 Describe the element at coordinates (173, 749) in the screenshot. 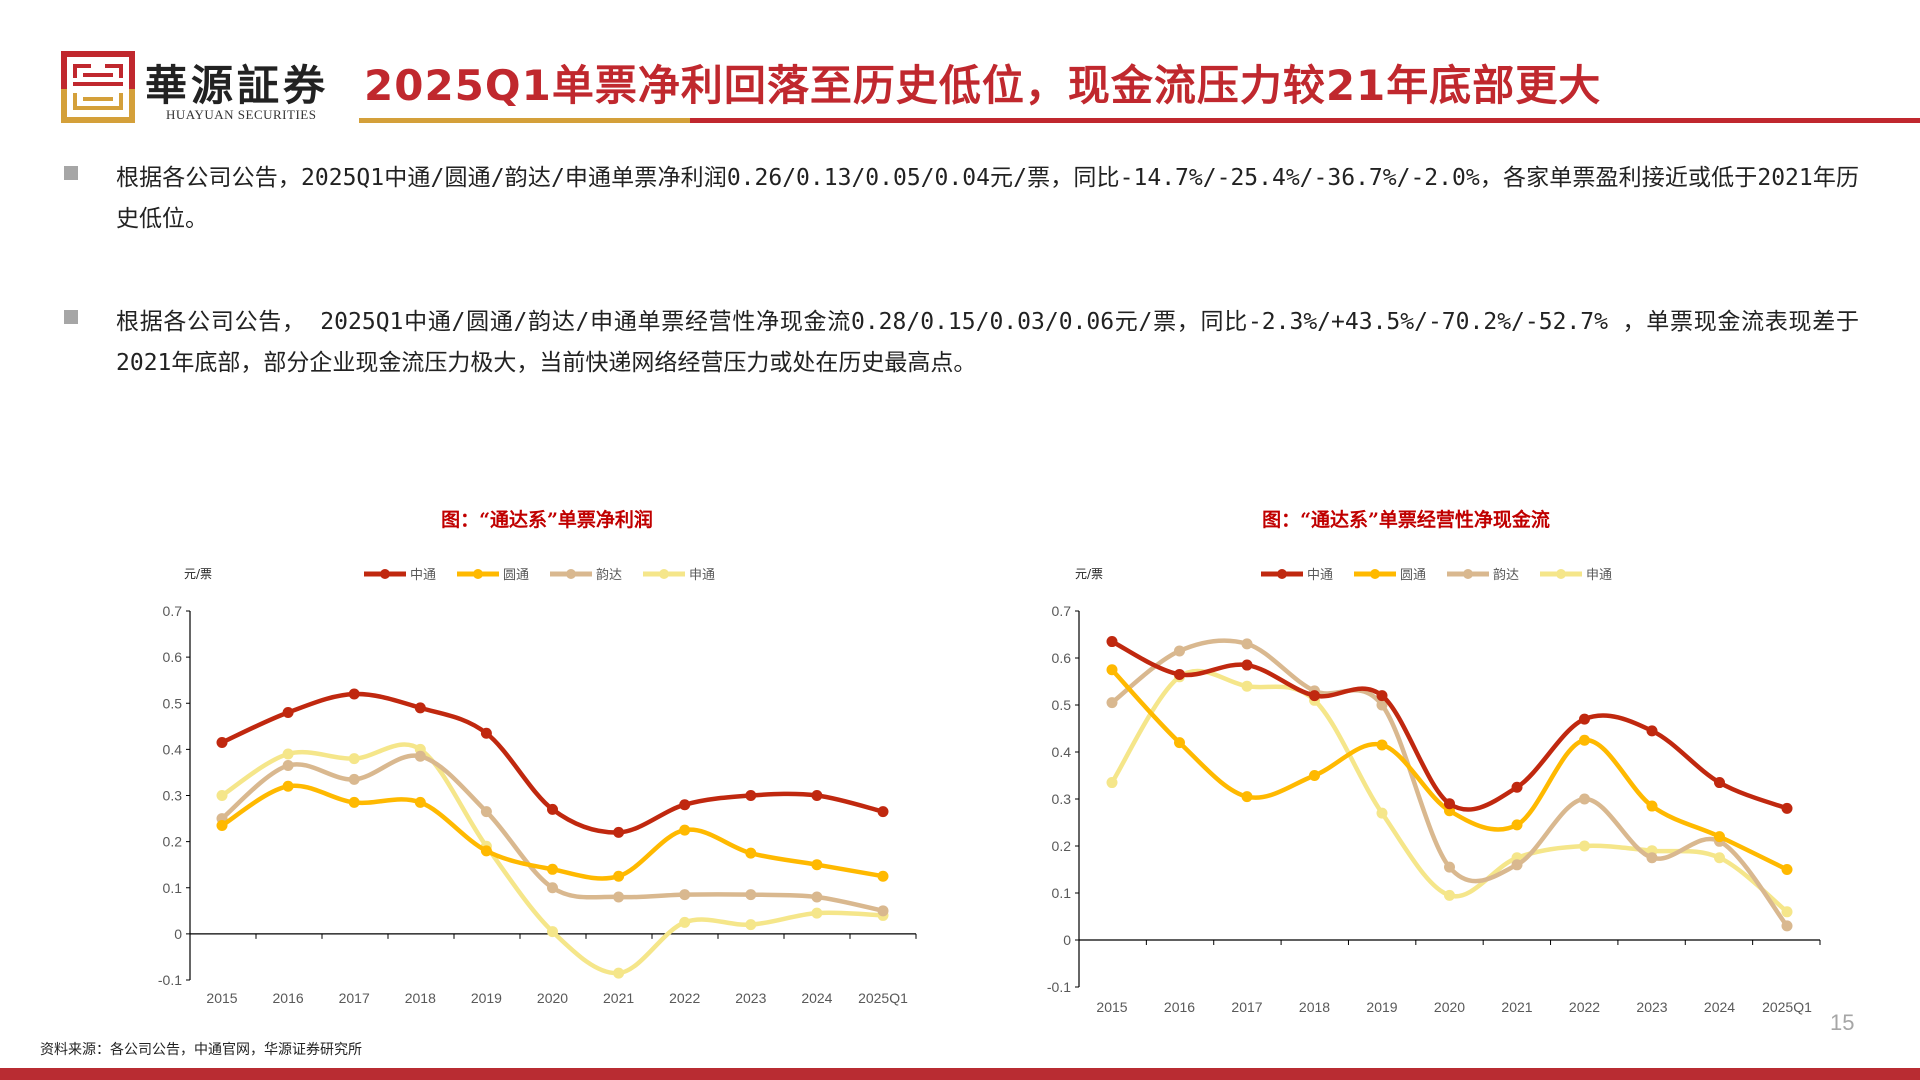

I see `y-tick-label: 0.4` at that location.